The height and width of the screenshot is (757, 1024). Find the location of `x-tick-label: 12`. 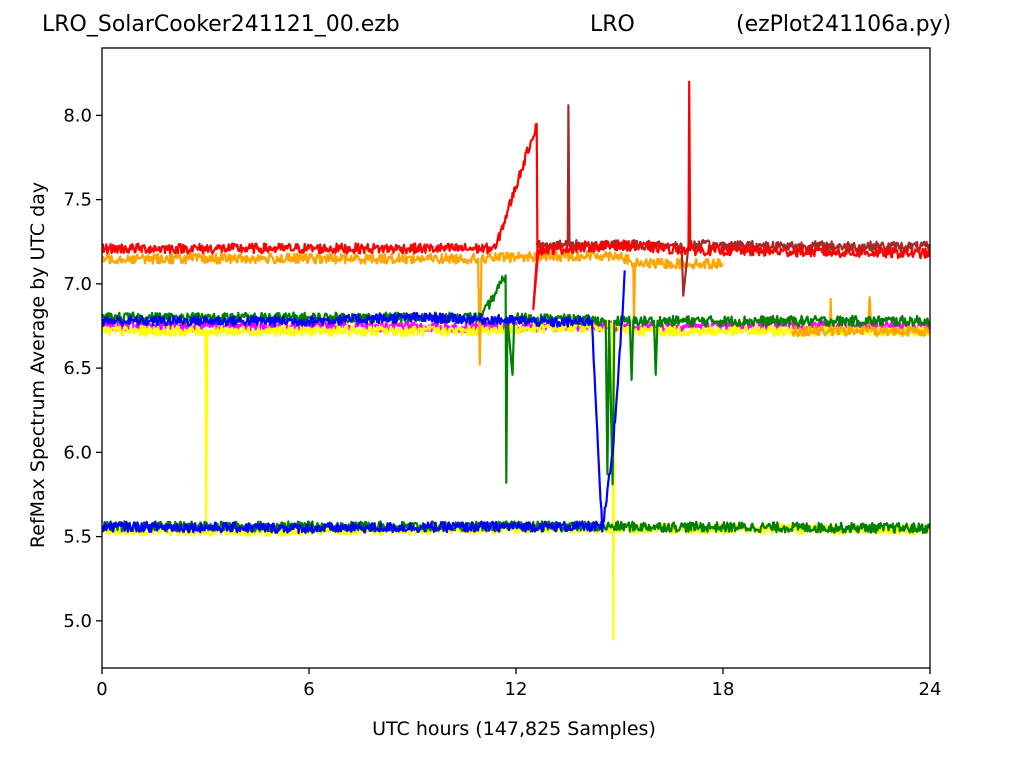

x-tick-label: 12 is located at coordinates (516, 689).